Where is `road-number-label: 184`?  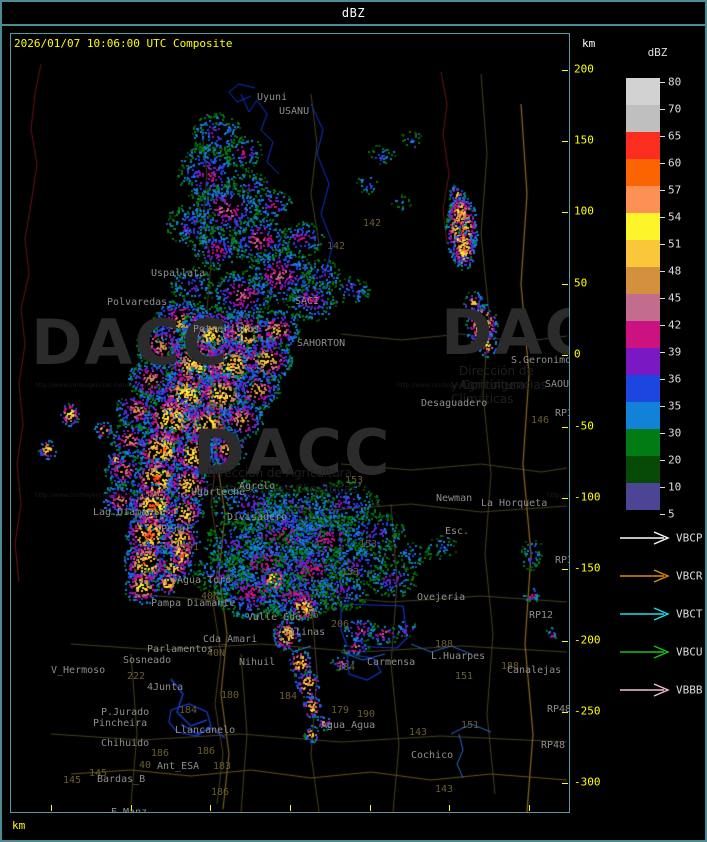
road-number-label: 184 is located at coordinates (346, 667).